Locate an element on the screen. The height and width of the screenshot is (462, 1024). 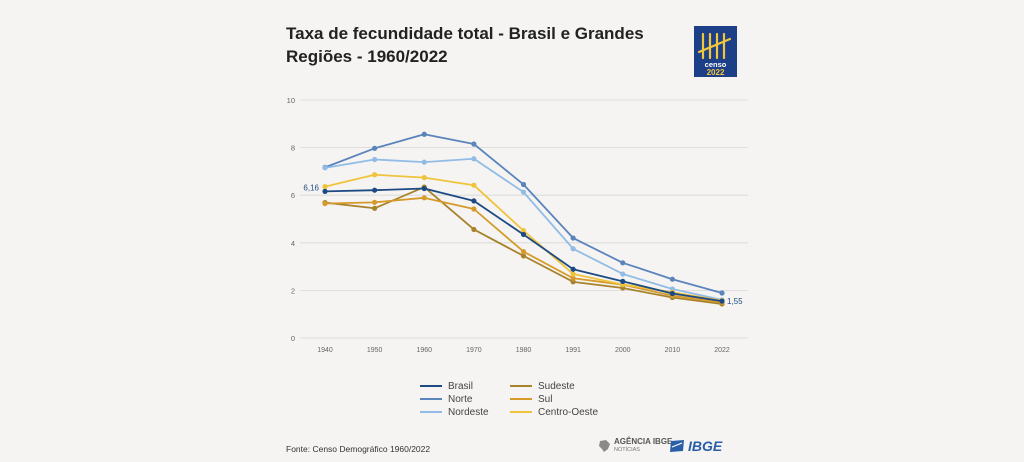
x-tick-label: 2010 is located at coordinates (673, 350).